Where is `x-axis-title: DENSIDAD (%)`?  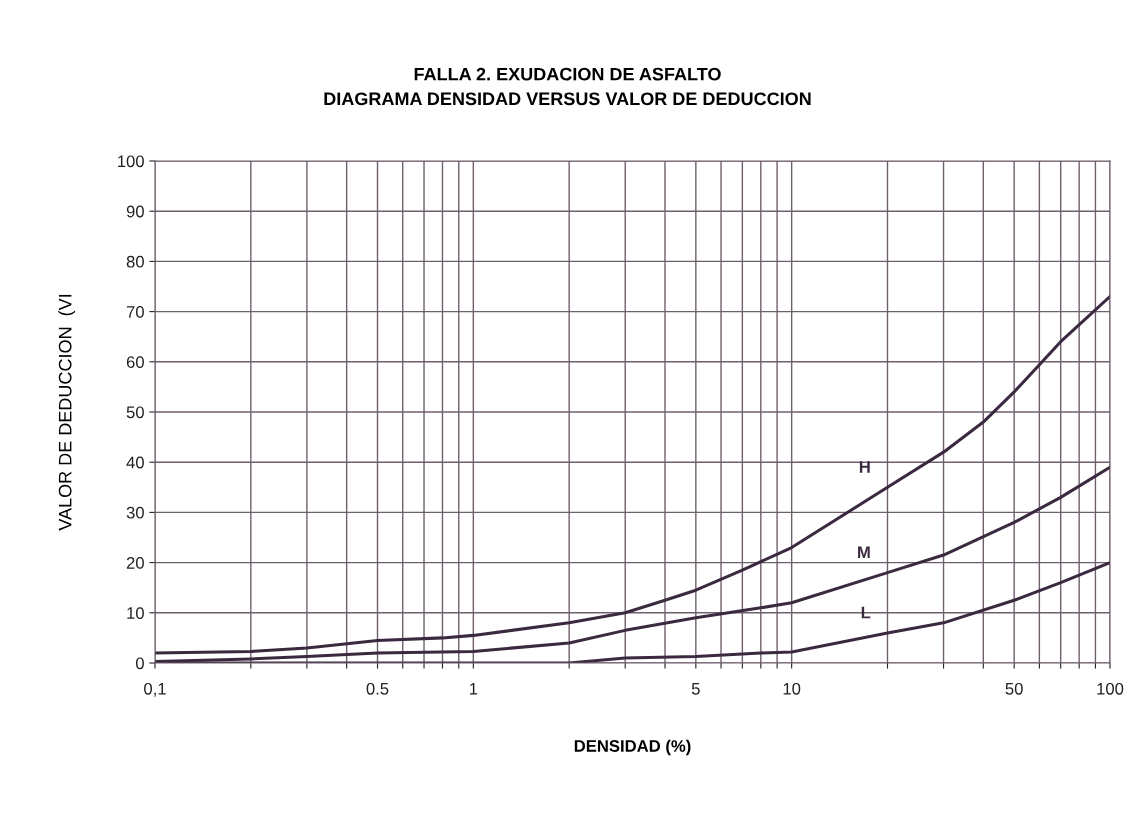 x-axis-title: DENSIDAD (%) is located at coordinates (632, 747).